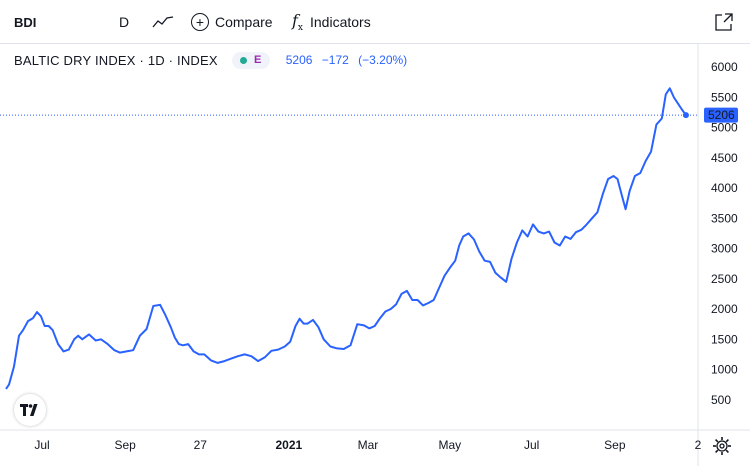  I want to click on y-tick-label: 1000, so click(724, 370).